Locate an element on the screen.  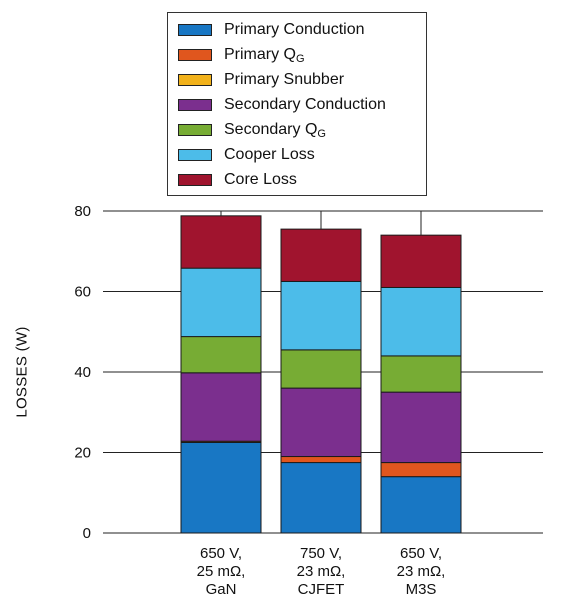
legend-label: Secondary QG is located at coordinates (275, 130).